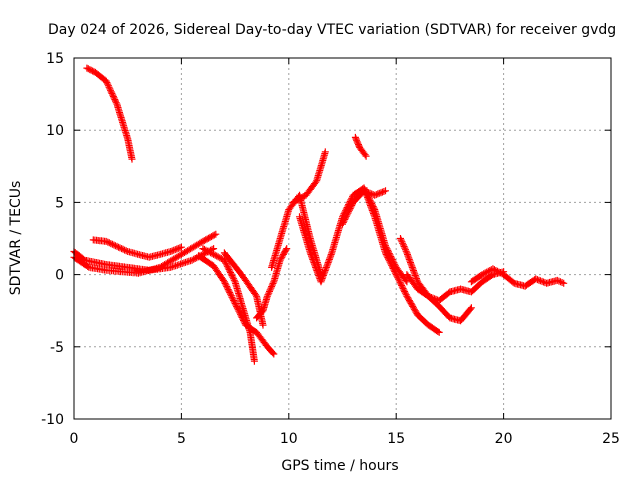 The height and width of the screenshot is (480, 640). I want to click on series-arc-upper-short, so click(360, 146).